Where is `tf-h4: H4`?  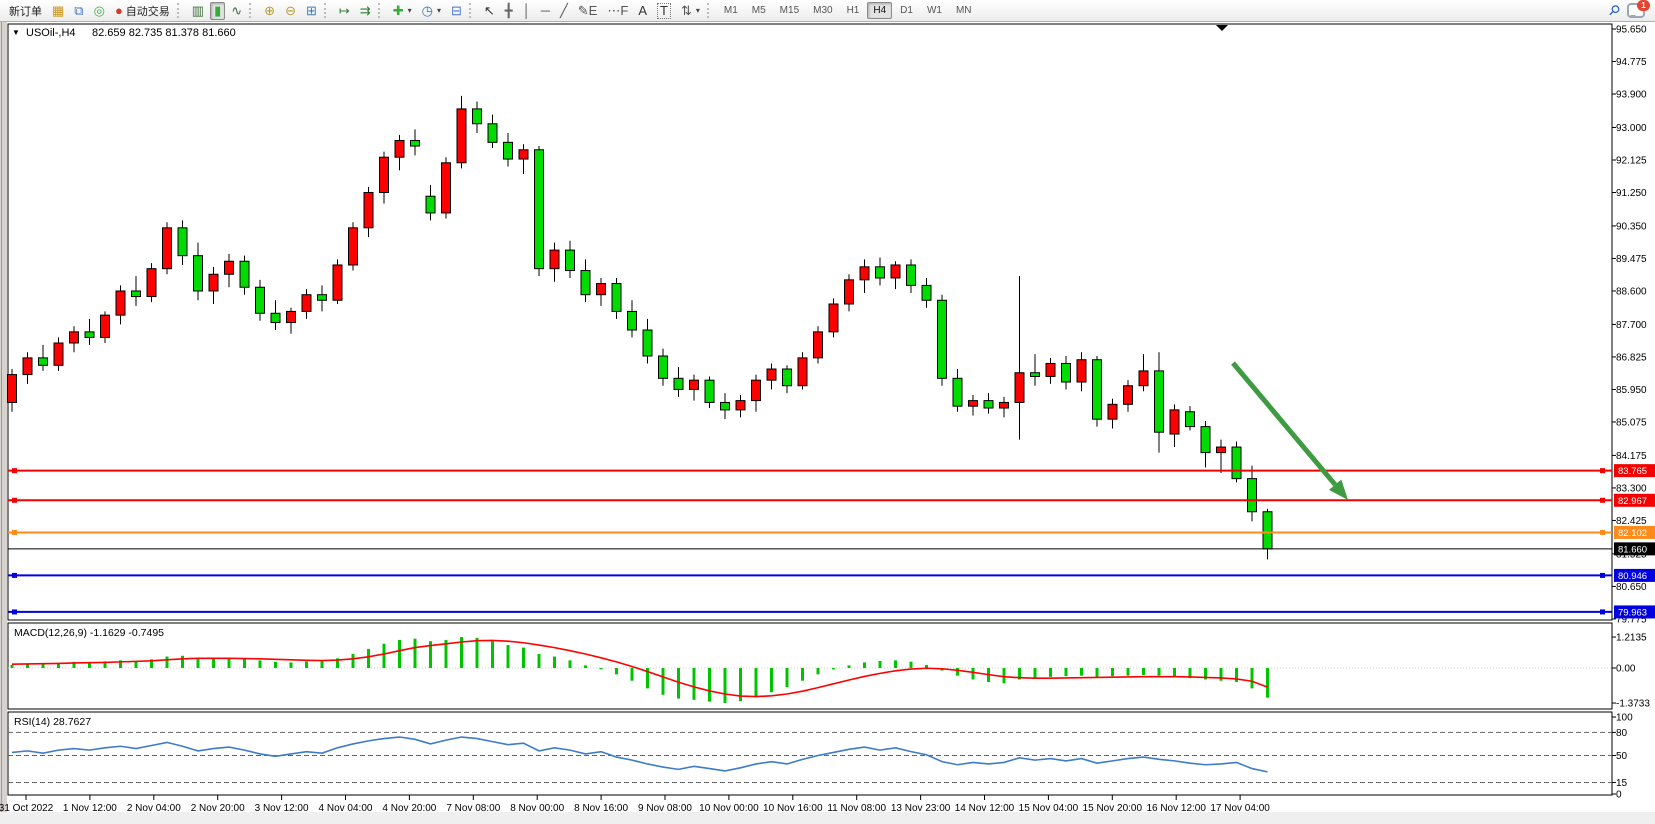
tf-h4: H4 is located at coordinates (880, 10).